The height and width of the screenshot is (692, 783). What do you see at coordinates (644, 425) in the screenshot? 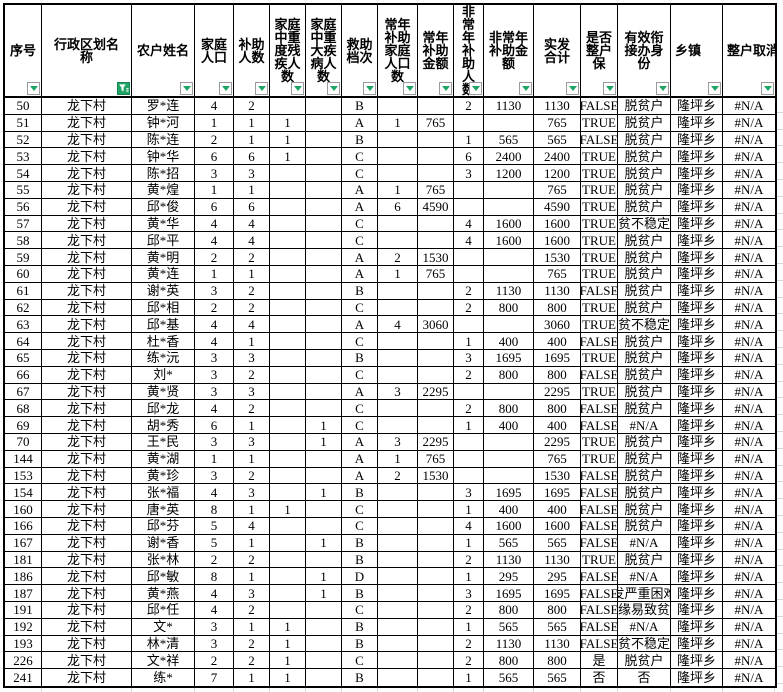
I see `cell-youxiao-xianjie: #N/A` at bounding box center [644, 425].